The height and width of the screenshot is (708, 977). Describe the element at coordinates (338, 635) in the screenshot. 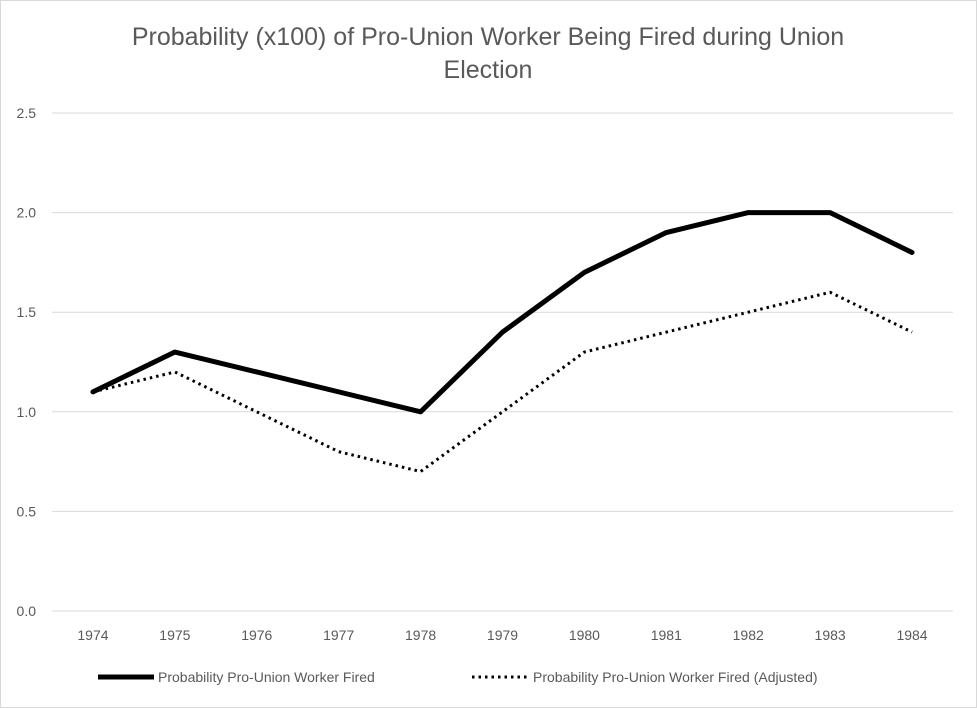

I see `x-tick-label: 1977` at that location.